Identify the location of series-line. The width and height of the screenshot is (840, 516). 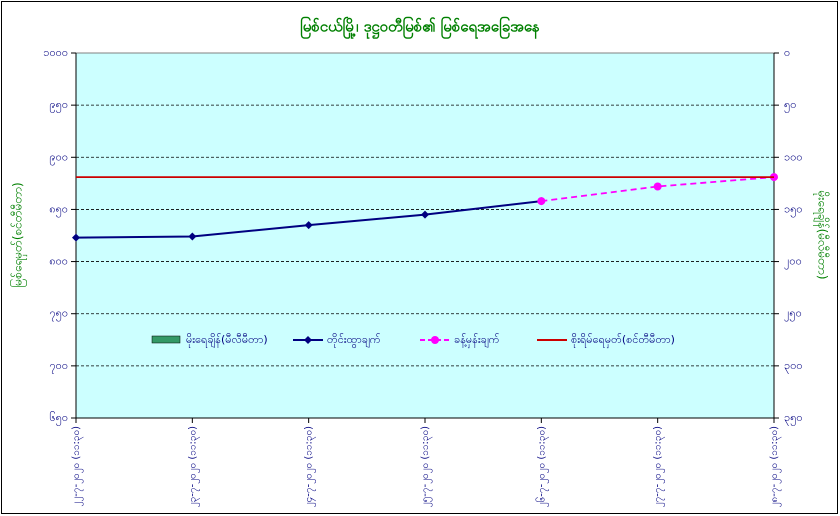
(658, 189).